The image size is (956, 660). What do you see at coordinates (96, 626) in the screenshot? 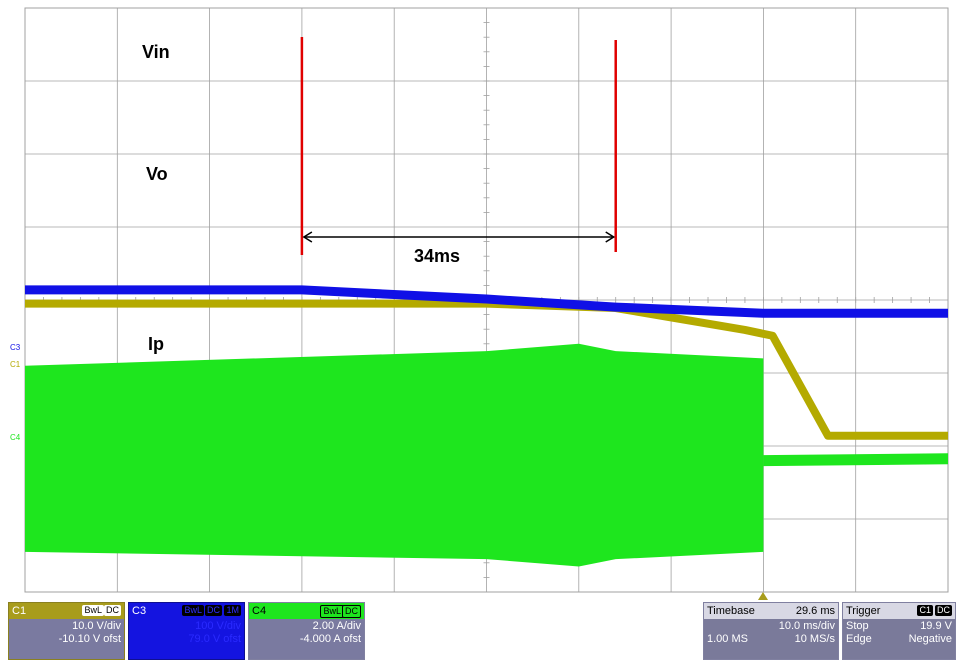
I see `c1-scale: 10.0 V/div` at bounding box center [96, 626].